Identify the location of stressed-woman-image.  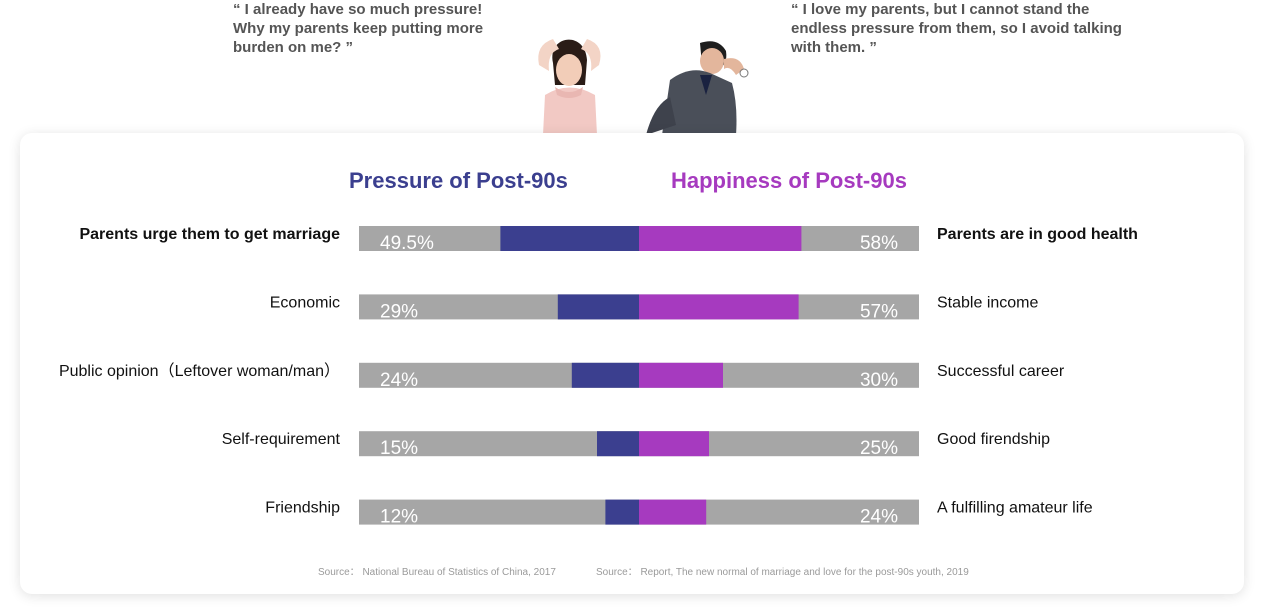
(569, 87).